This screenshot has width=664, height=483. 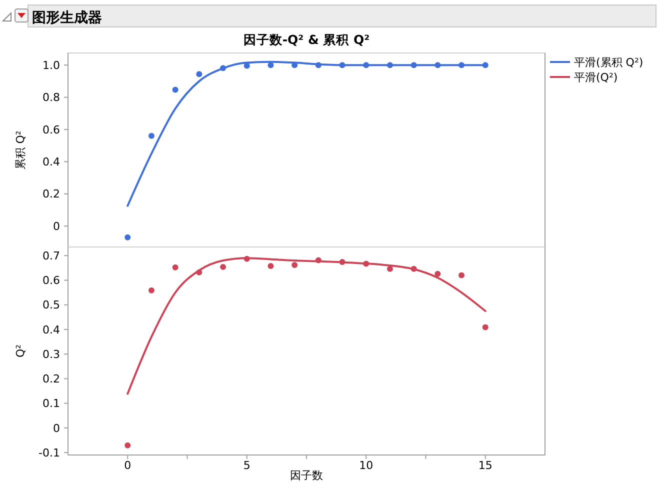 I want to click on x-tick-label: 5, so click(x=246, y=465).